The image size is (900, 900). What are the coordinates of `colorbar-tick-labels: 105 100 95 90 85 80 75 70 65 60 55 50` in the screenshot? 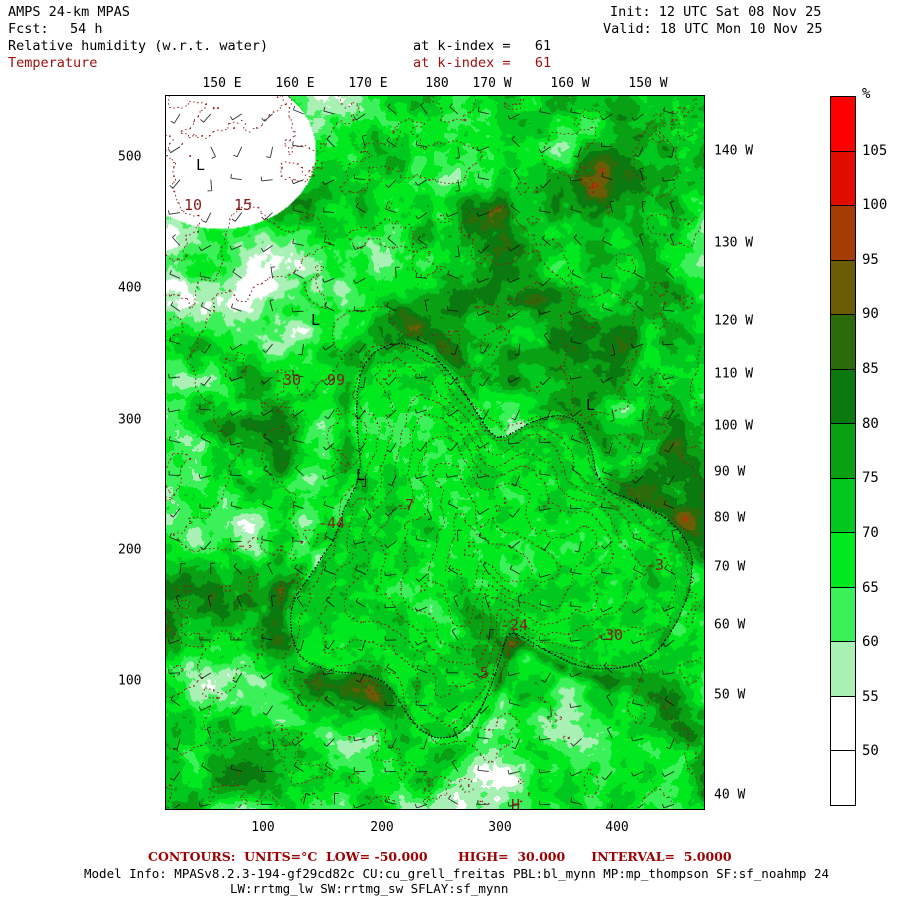 It's located at (881, 451).